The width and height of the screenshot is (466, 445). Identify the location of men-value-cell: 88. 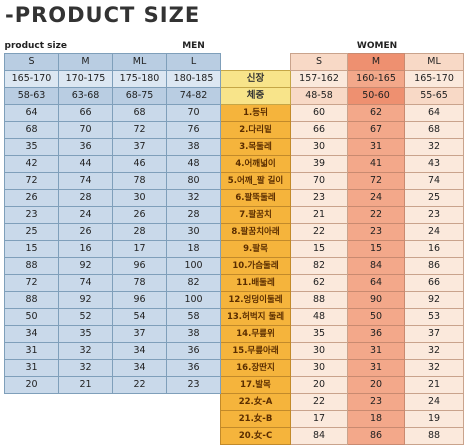
(31, 300).